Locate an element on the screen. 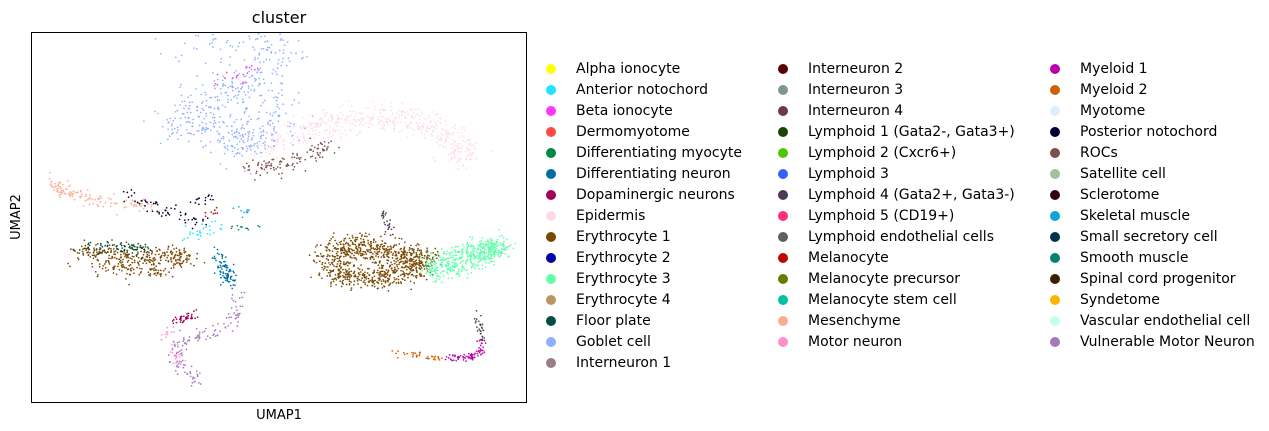 This screenshot has width=1269, height=431. legend-label: Lymphoid endothelial cells is located at coordinates (901, 237).